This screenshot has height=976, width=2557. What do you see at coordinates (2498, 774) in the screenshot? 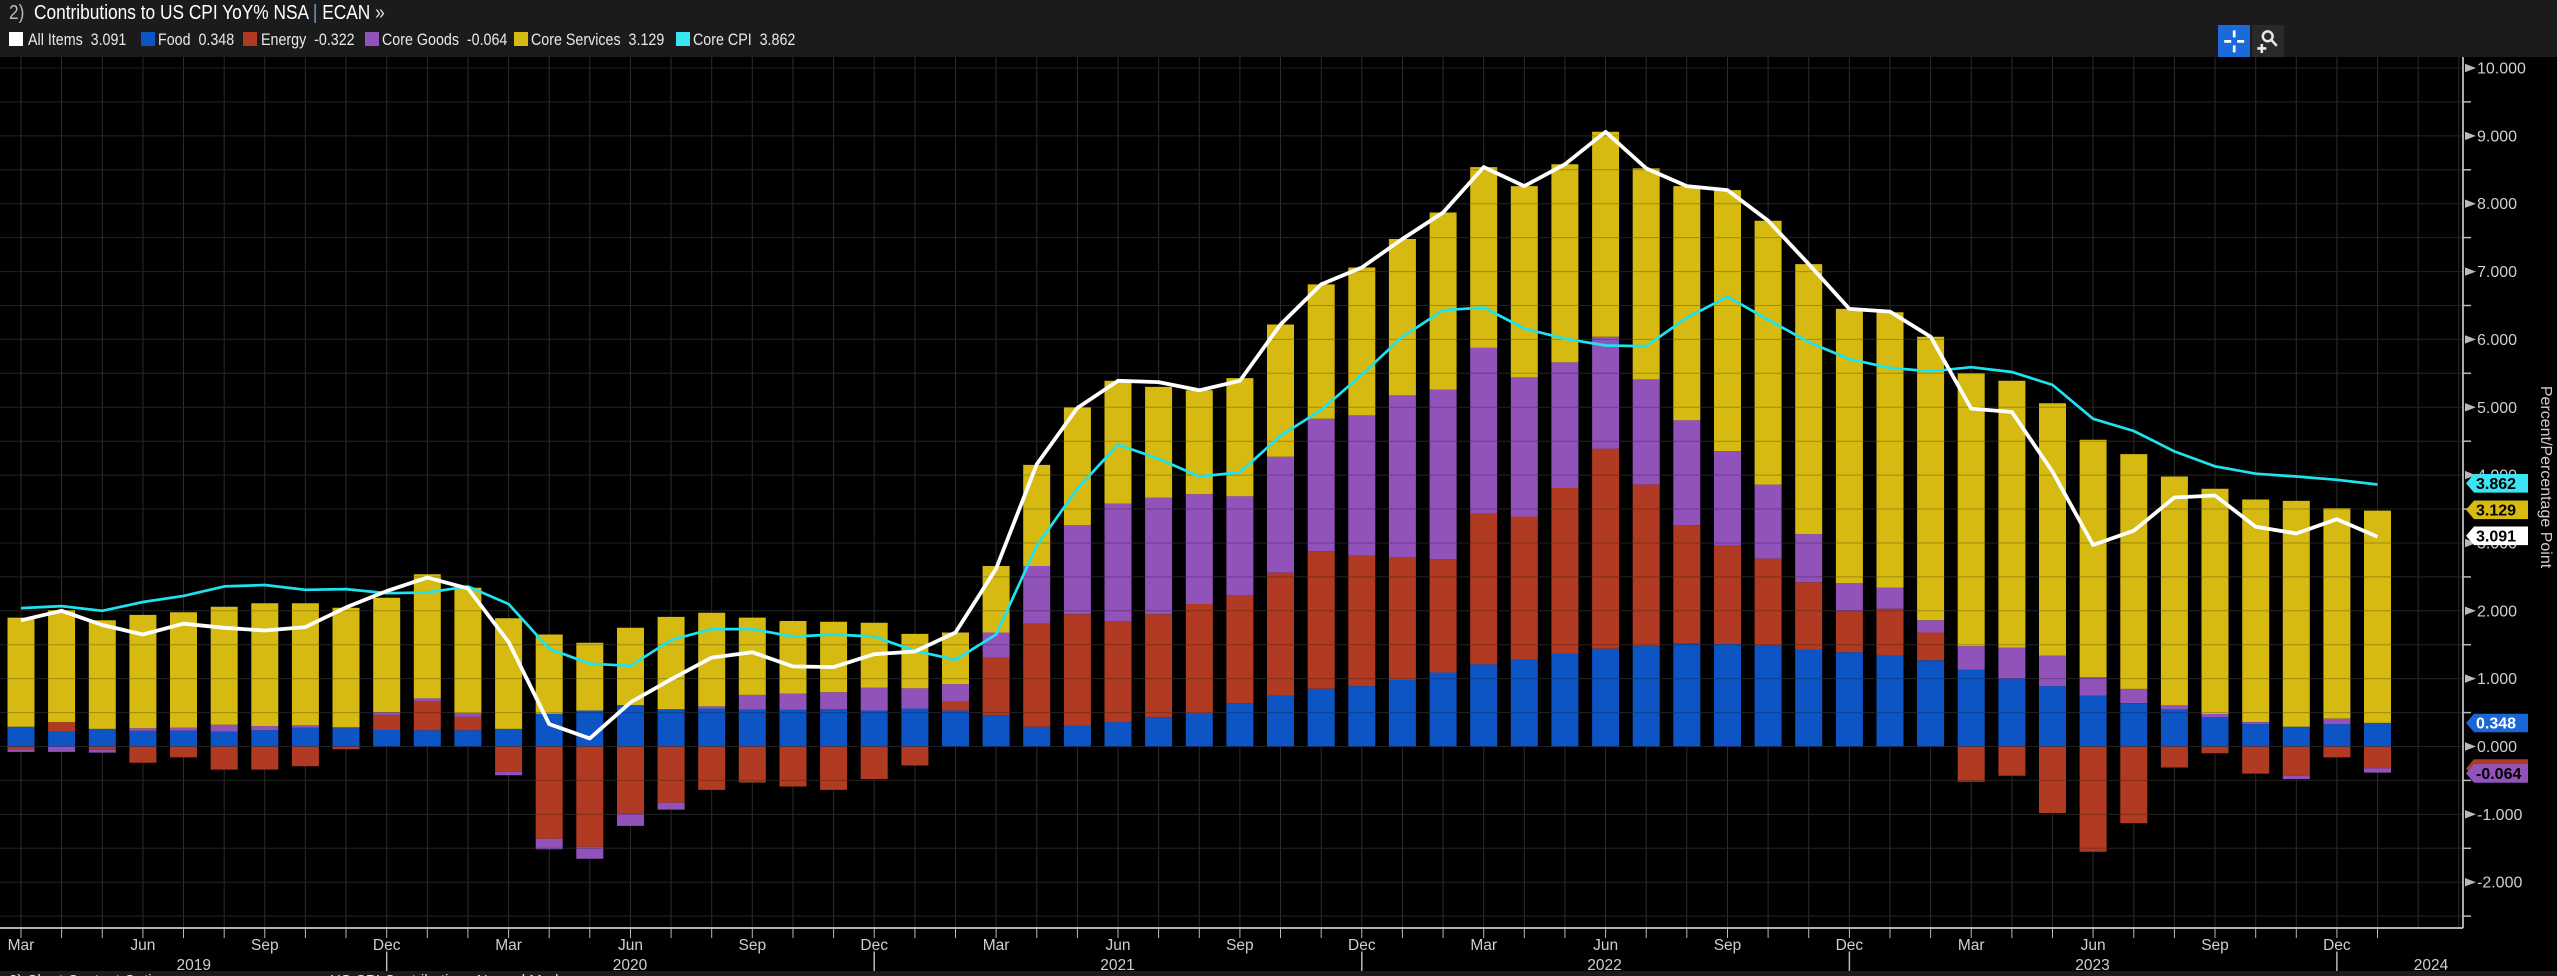
I see `svg-text: -0.064` at bounding box center [2498, 774].